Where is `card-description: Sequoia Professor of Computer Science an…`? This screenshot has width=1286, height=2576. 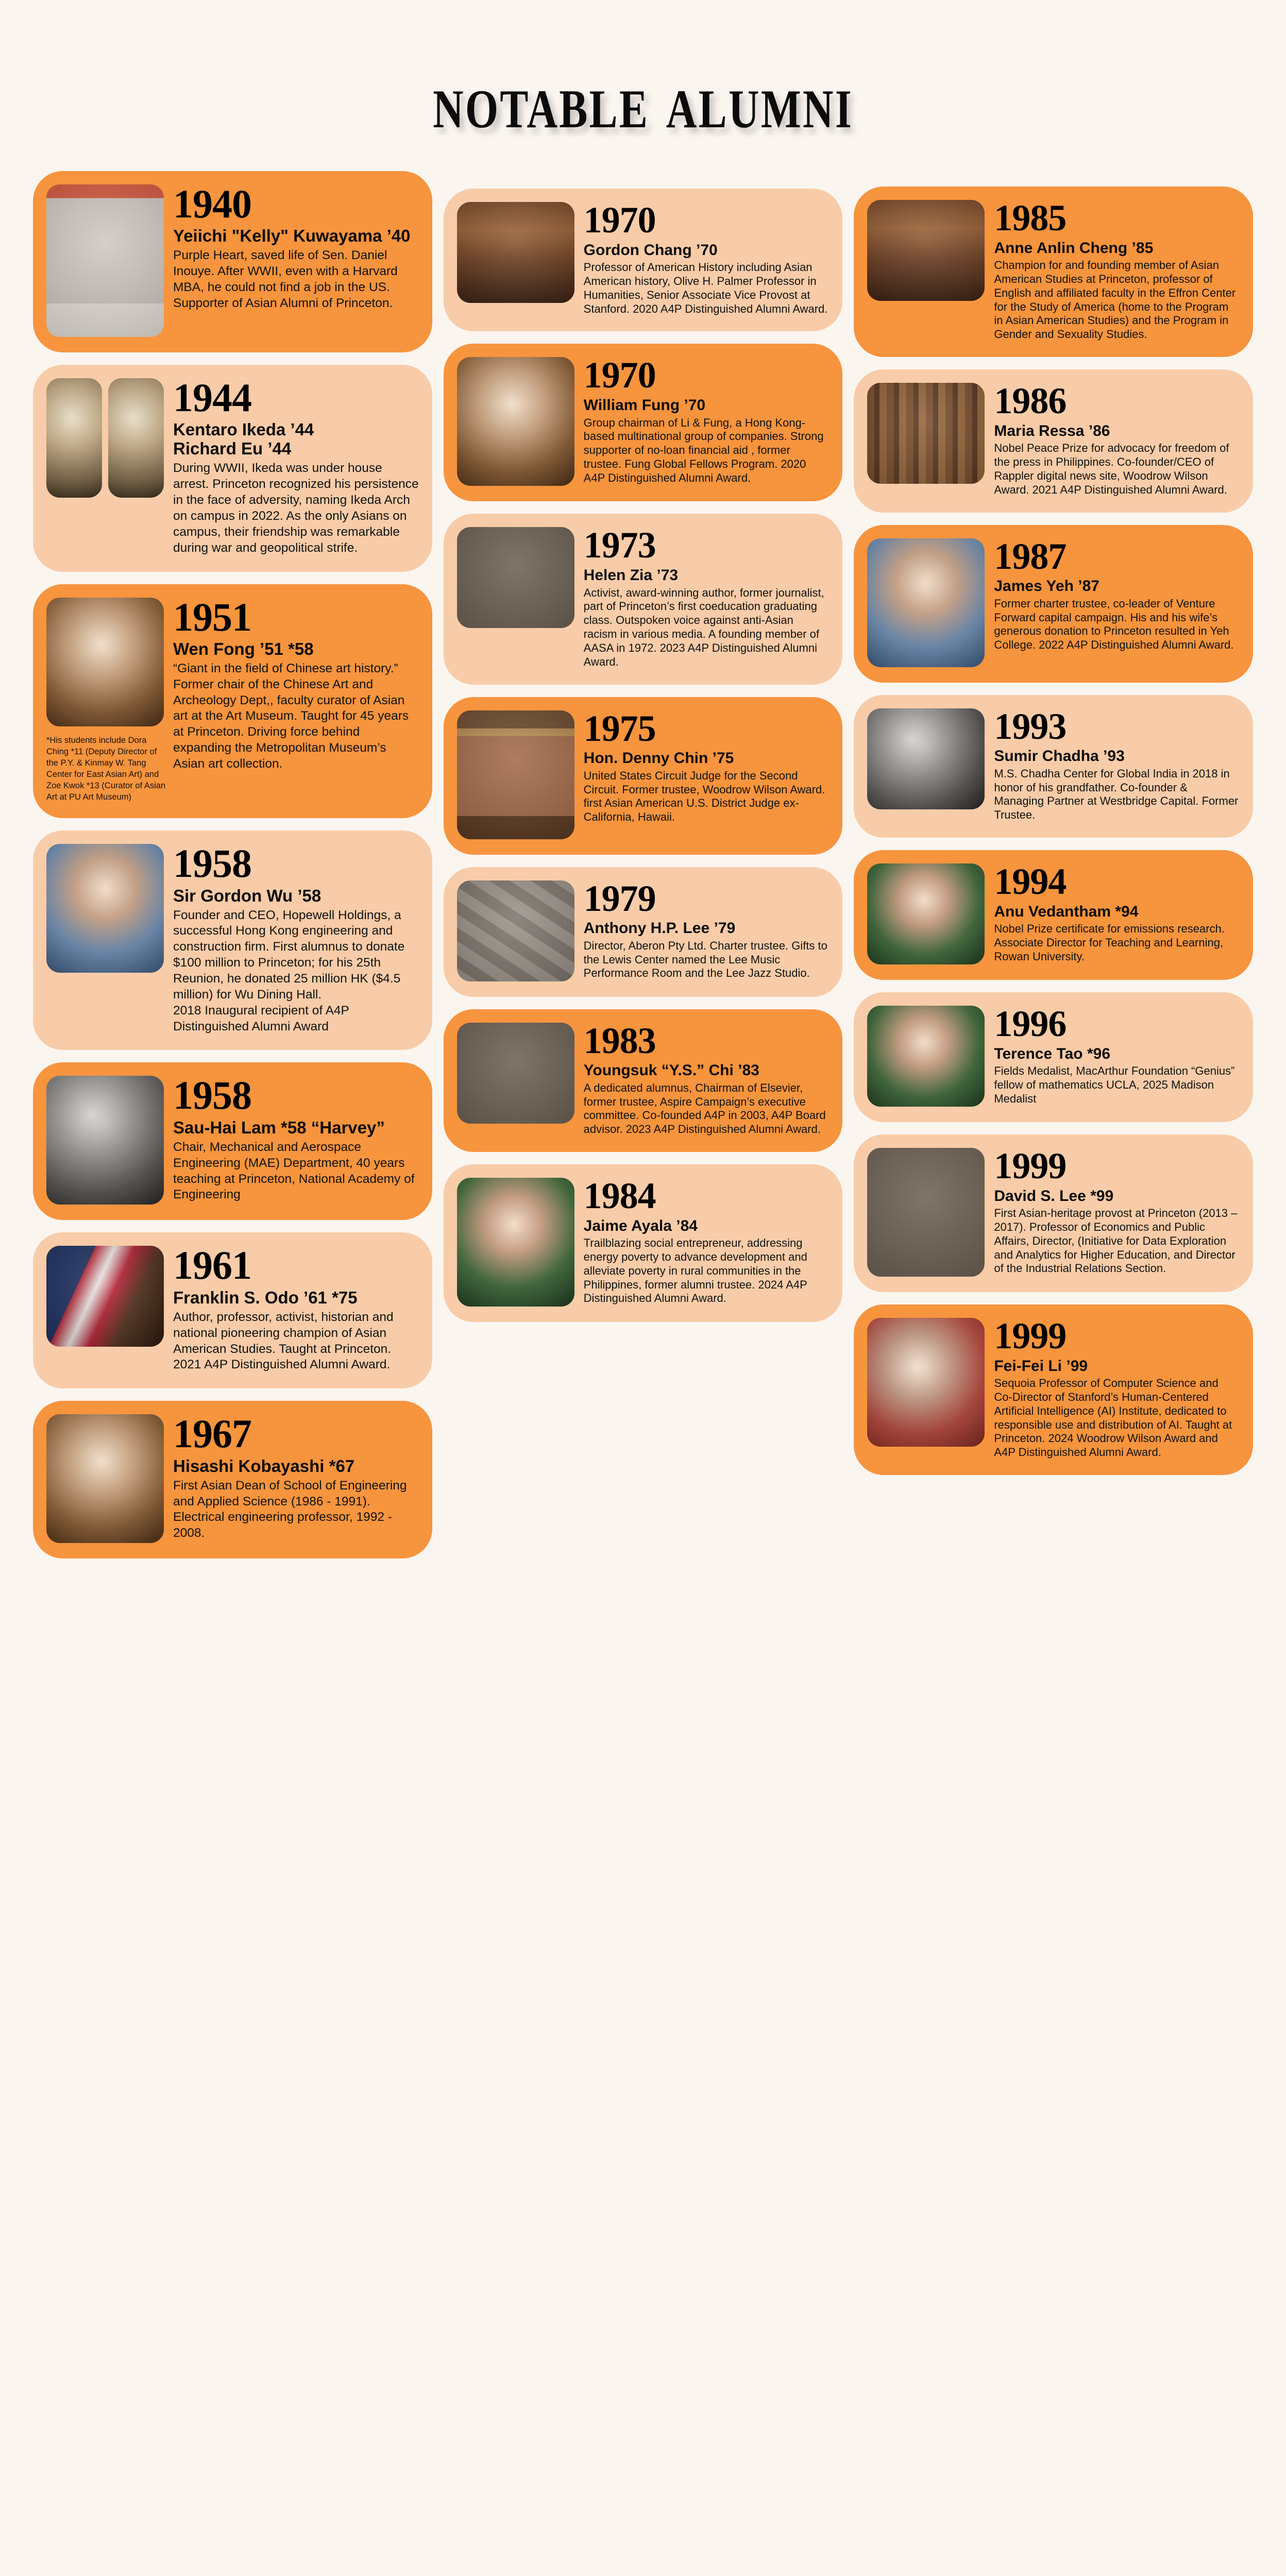
card-description: Sequoia Professor of Computer Science an… is located at coordinates (1113, 1418).